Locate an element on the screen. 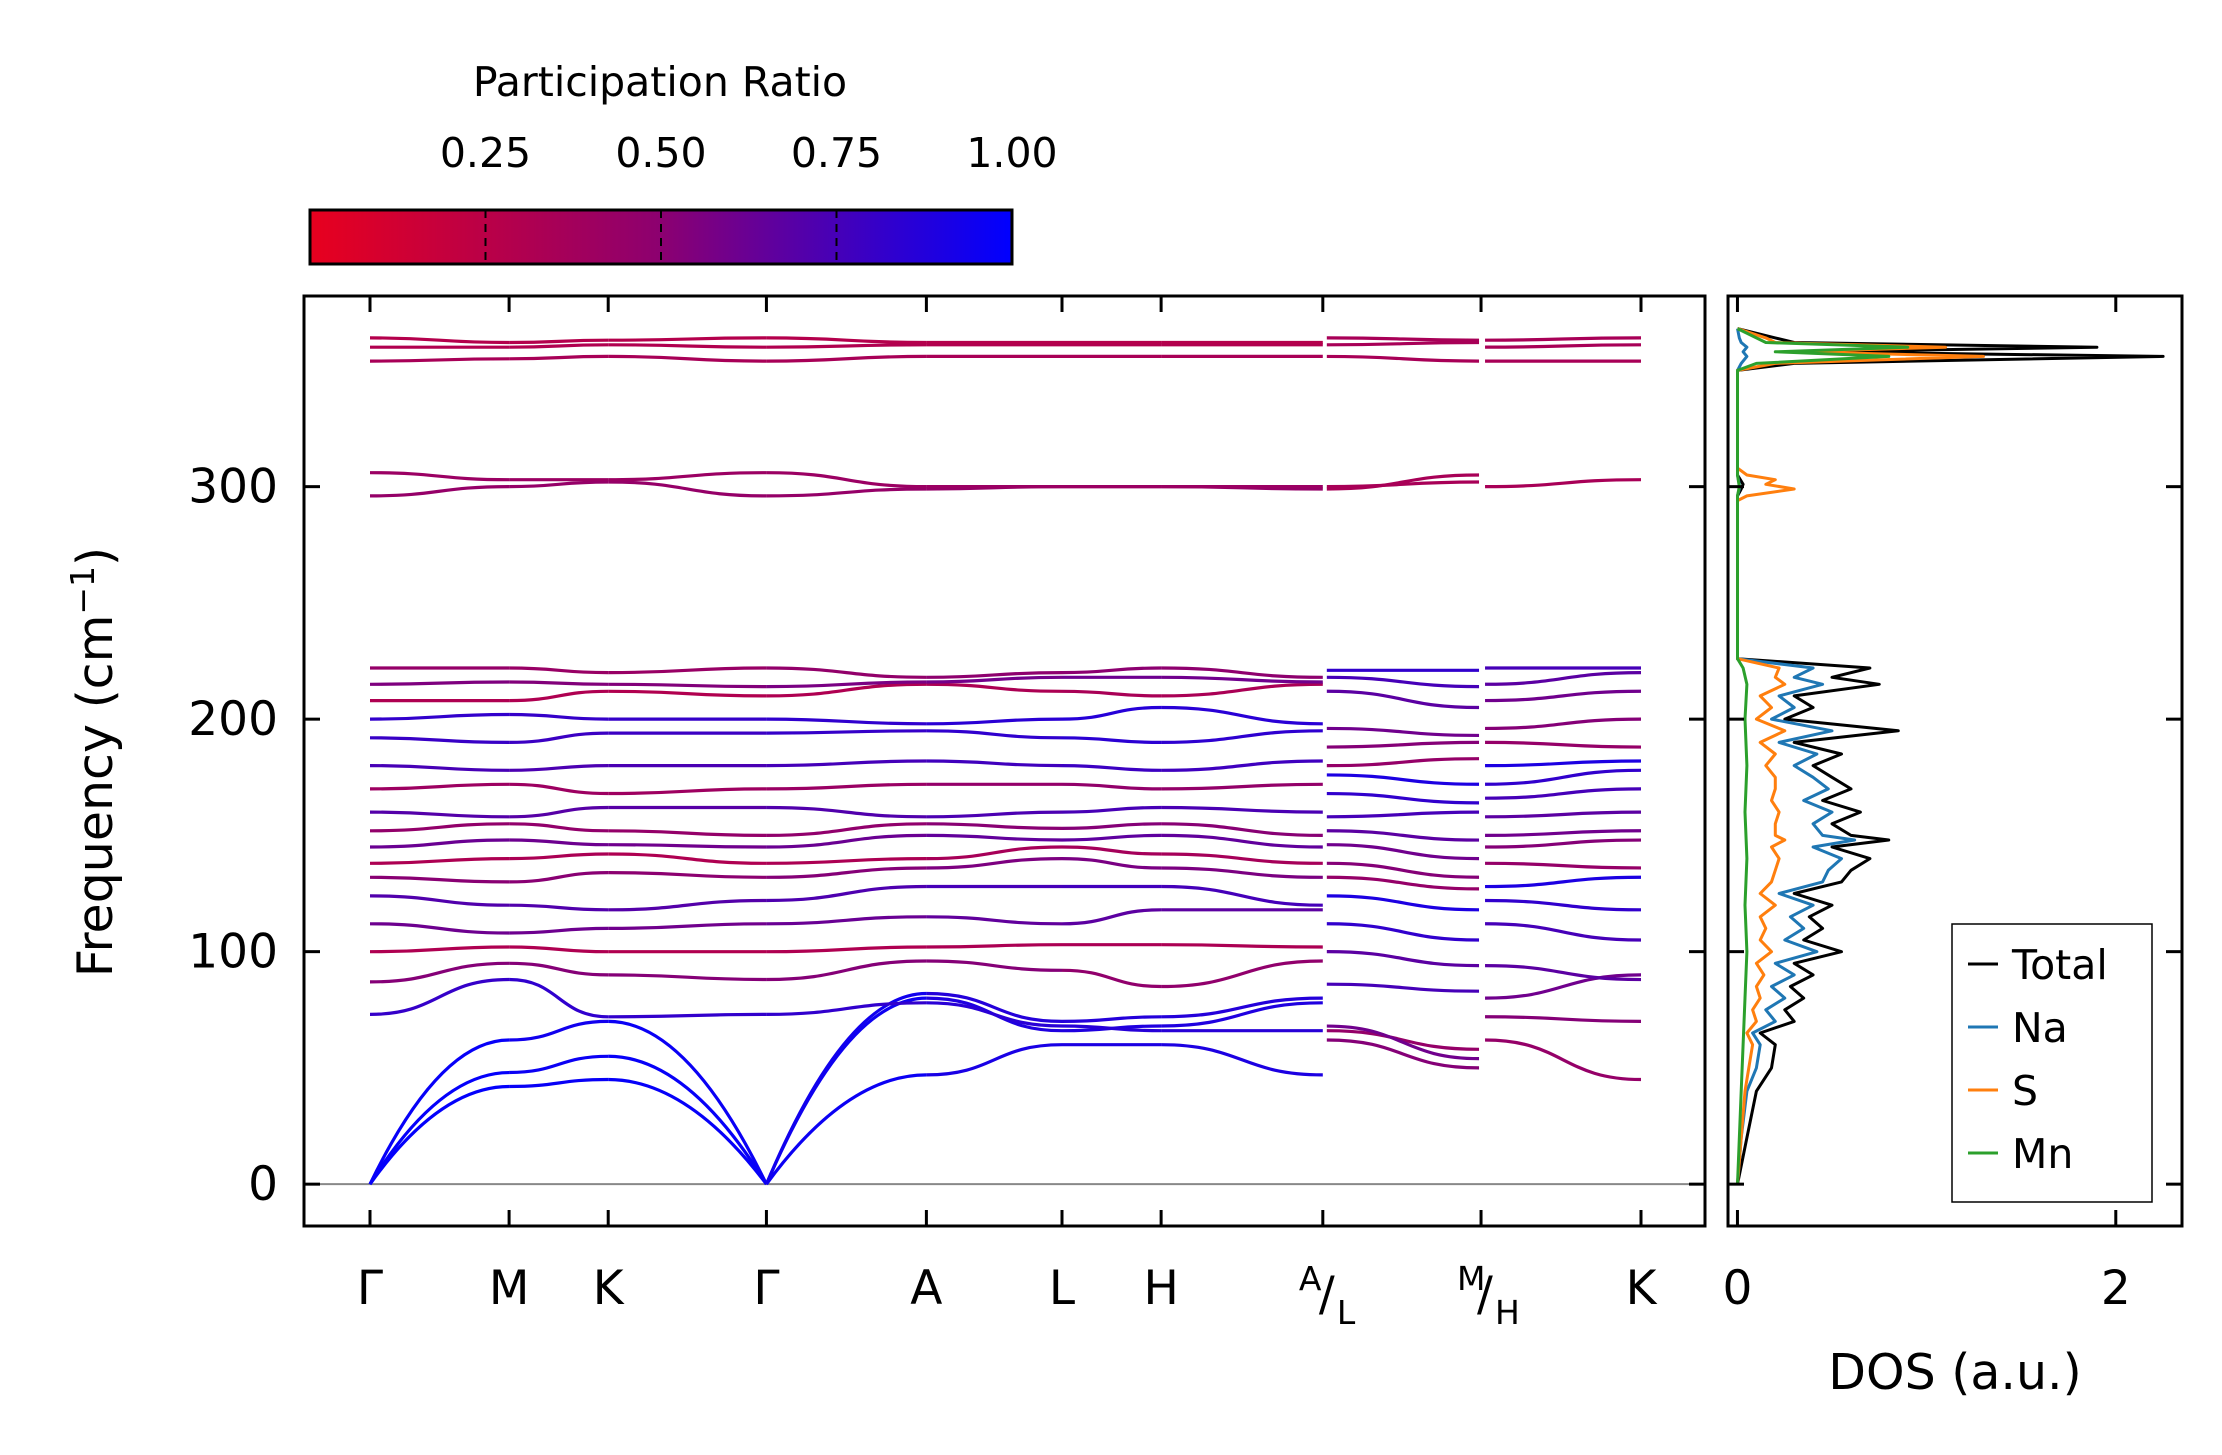 The width and height of the screenshot is (2222, 1455). x-tick-label-top: M is located at coordinates (1471, 1278).